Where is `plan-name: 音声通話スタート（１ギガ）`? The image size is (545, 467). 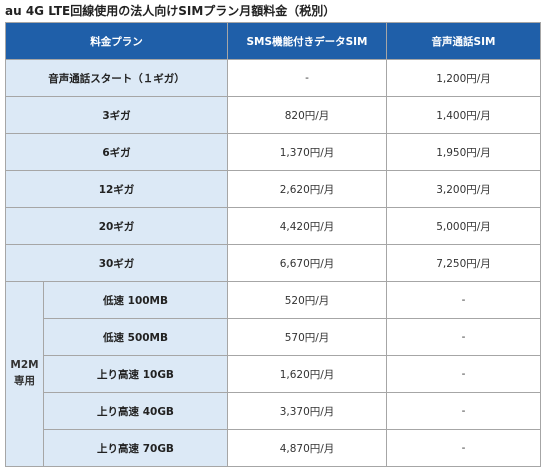
plan-name: 音声通話スタート（１ギガ） is located at coordinates (116, 78).